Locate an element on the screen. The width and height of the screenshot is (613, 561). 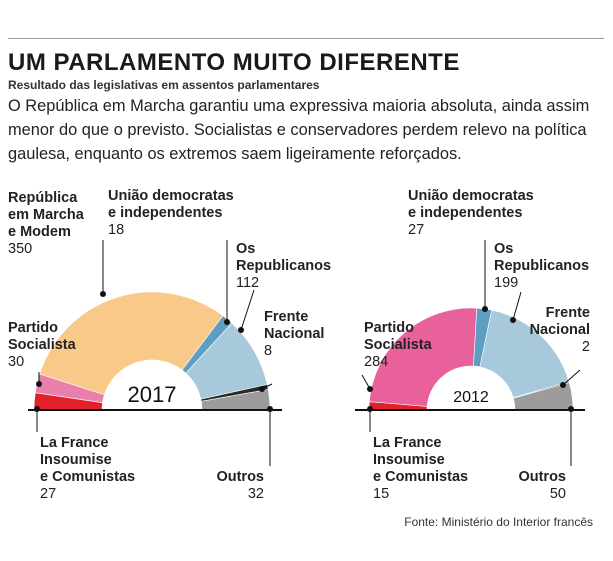
label-2017-lr-line2: Republicanos is located at coordinates (284, 266).